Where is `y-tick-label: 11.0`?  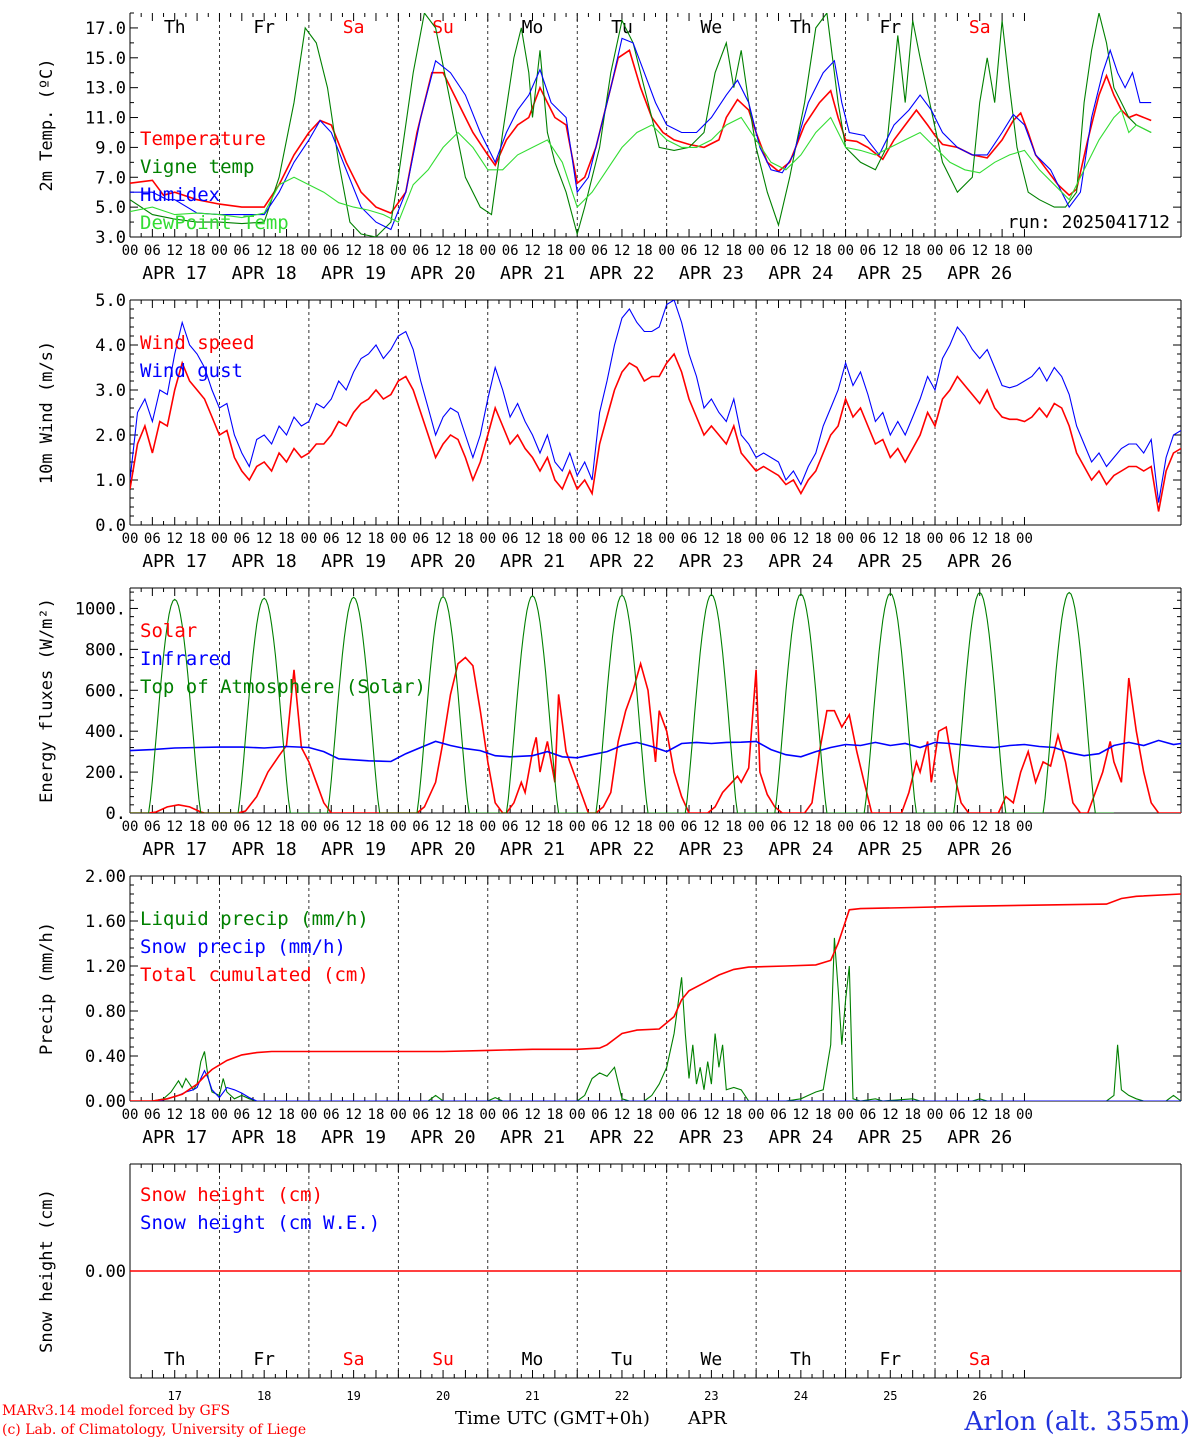
y-tick-label: 11.0 is located at coordinates (105, 119).